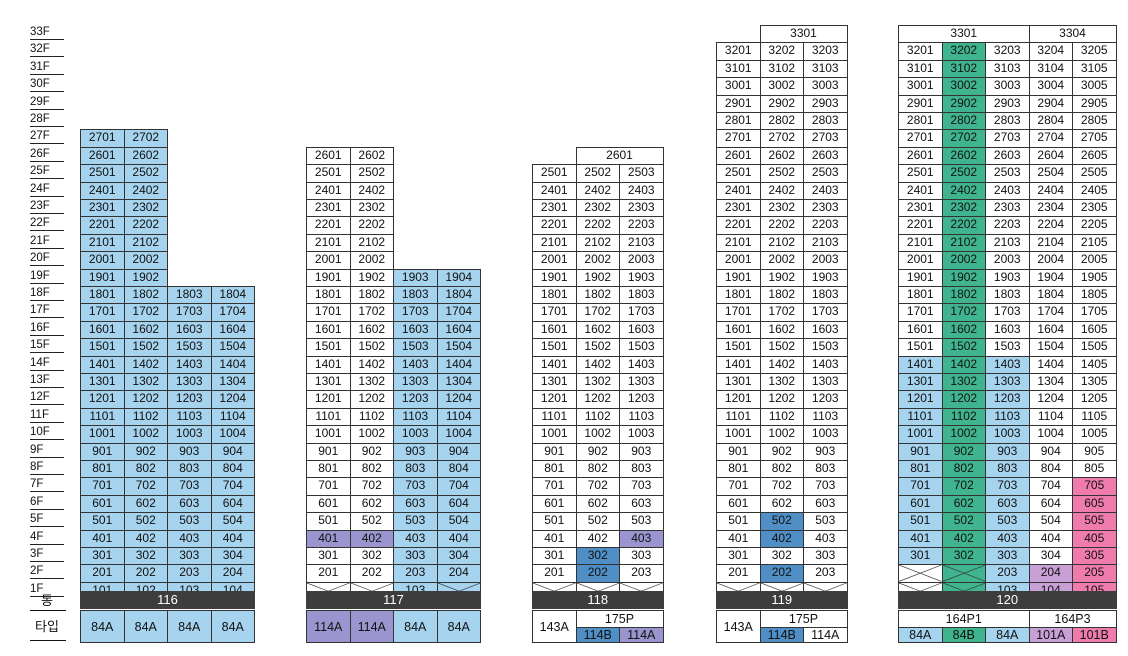 The height and width of the screenshot is (656, 1128). I want to click on unit-cell: 2002, so click(597, 260).